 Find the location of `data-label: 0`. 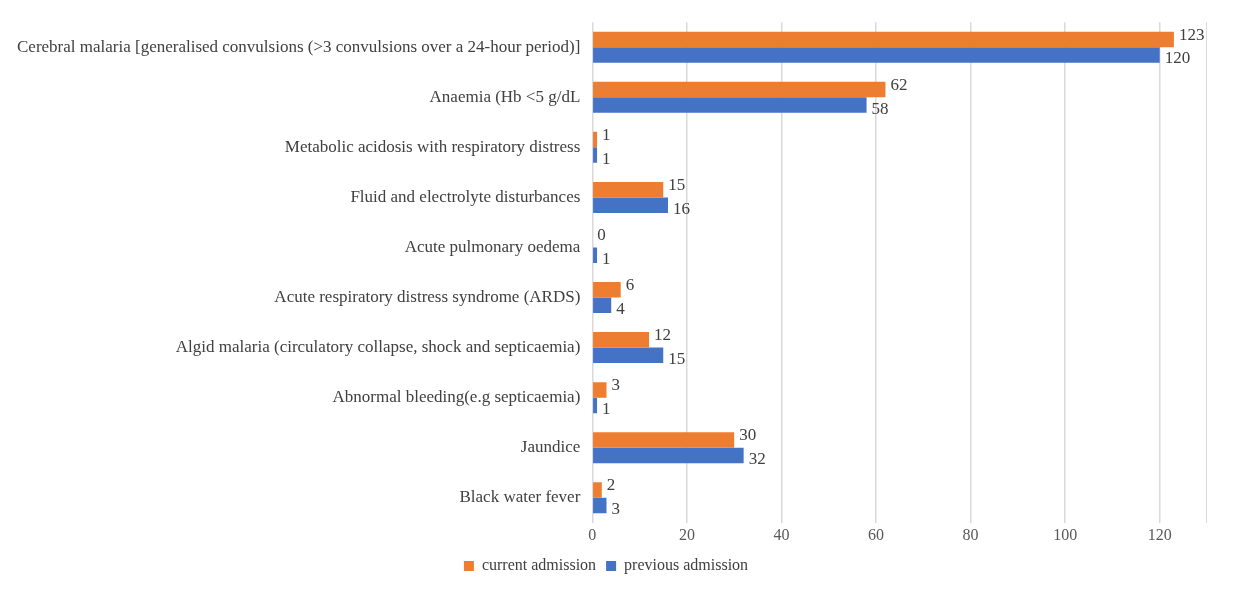

data-label: 0 is located at coordinates (601, 235).